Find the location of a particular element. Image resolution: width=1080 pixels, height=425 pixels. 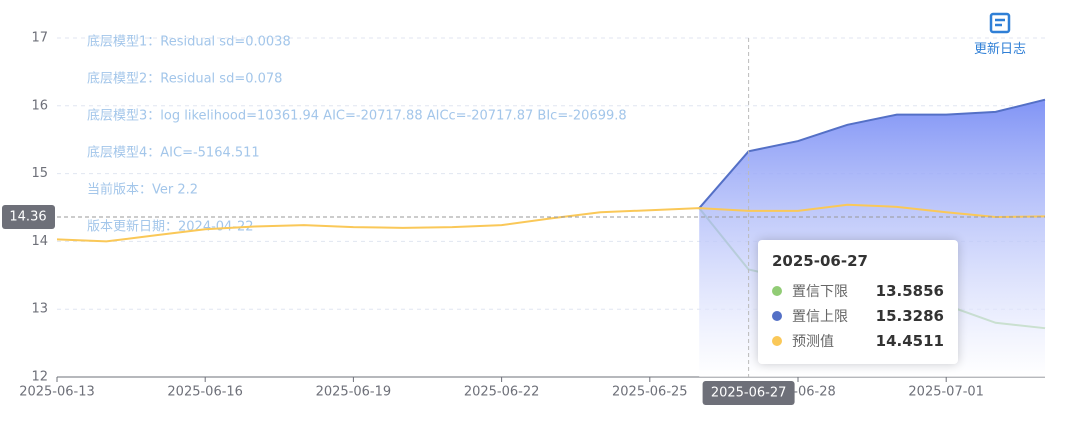

tooltip-row: 置信上限 15.3286 is located at coordinates (858, 315).